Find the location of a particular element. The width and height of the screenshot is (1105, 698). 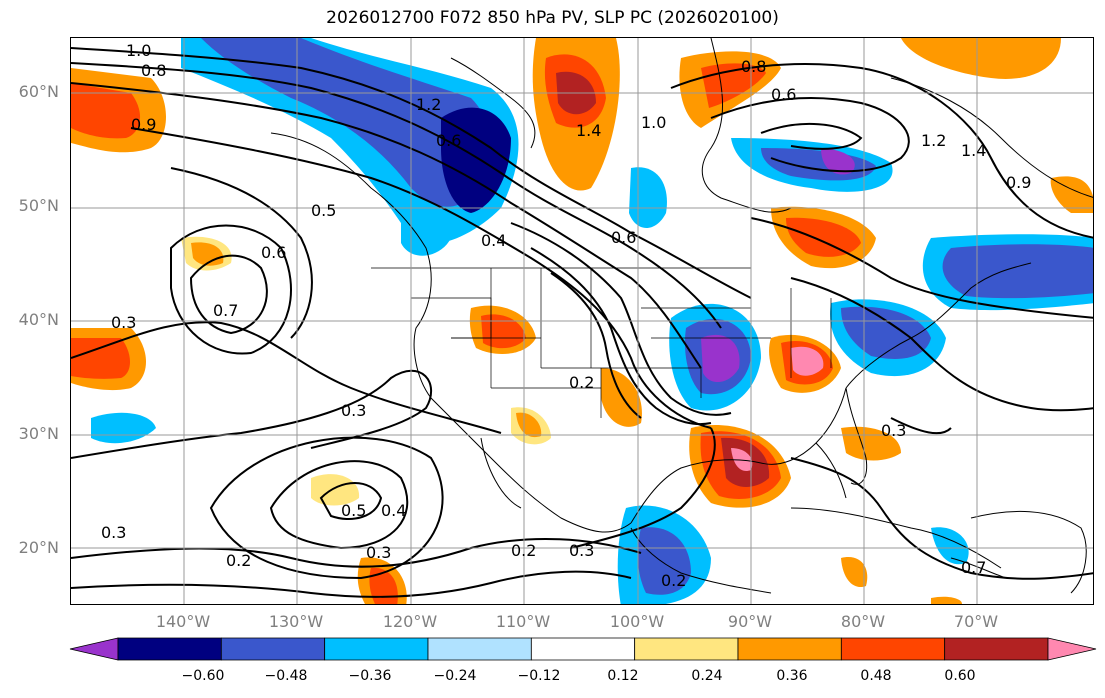

lon-label-140w: 140°W is located at coordinates (183, 621).